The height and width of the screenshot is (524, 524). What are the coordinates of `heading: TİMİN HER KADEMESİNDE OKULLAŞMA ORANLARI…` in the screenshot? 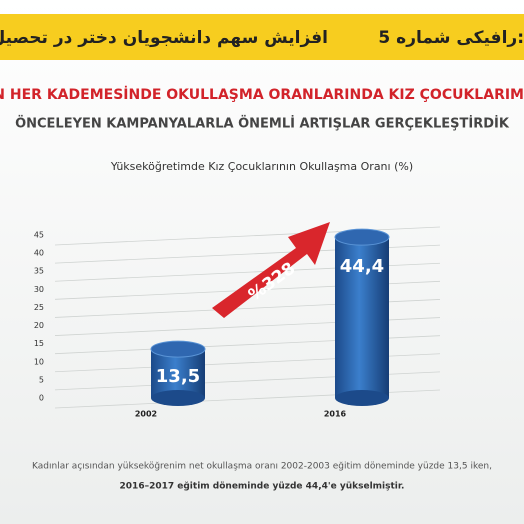 It's located at (262, 94).